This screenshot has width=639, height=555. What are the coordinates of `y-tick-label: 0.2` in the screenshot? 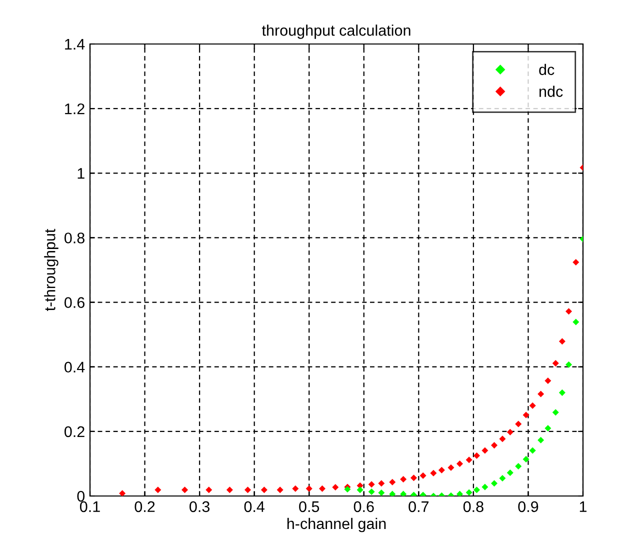 It's located at (74, 432).